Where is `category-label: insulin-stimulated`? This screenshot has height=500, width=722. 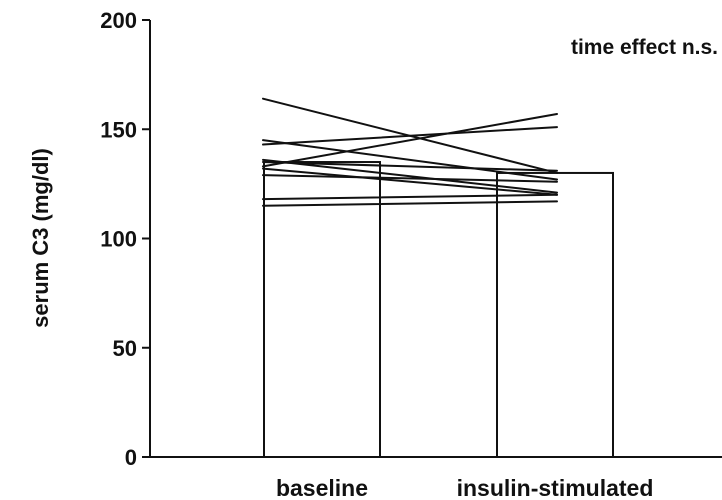 category-label: insulin-stimulated is located at coordinates (555, 487).